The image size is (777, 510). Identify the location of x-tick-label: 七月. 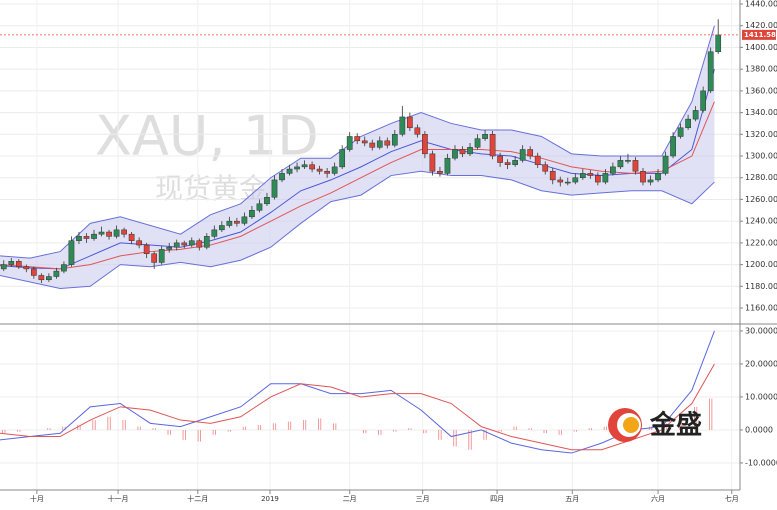
(732, 498).